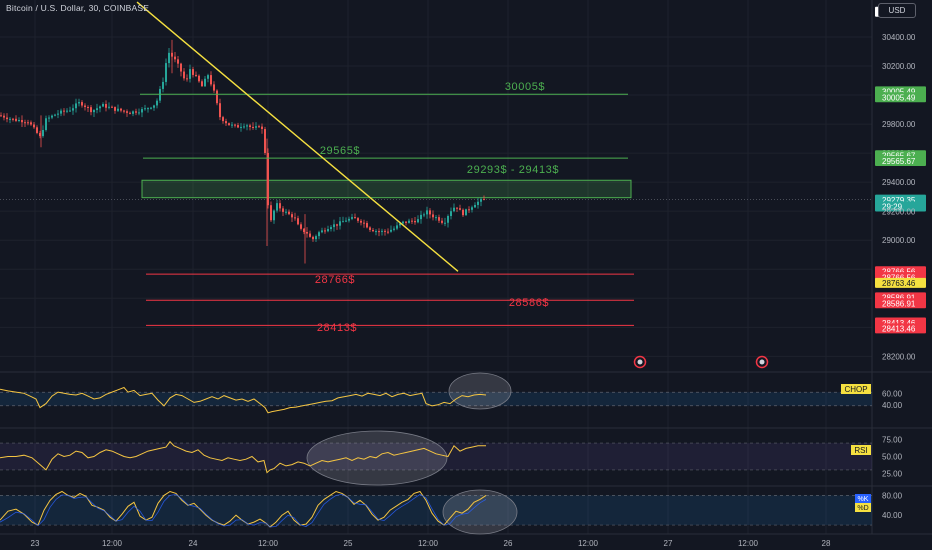  Describe the element at coordinates (513, 170) in the screenshot. I see `zone-label: 29293$ - 29413$` at that location.